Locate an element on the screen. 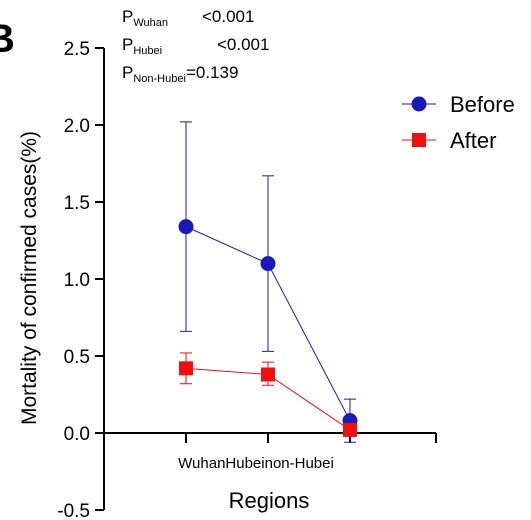  legend: Before After is located at coordinates (458, 122).